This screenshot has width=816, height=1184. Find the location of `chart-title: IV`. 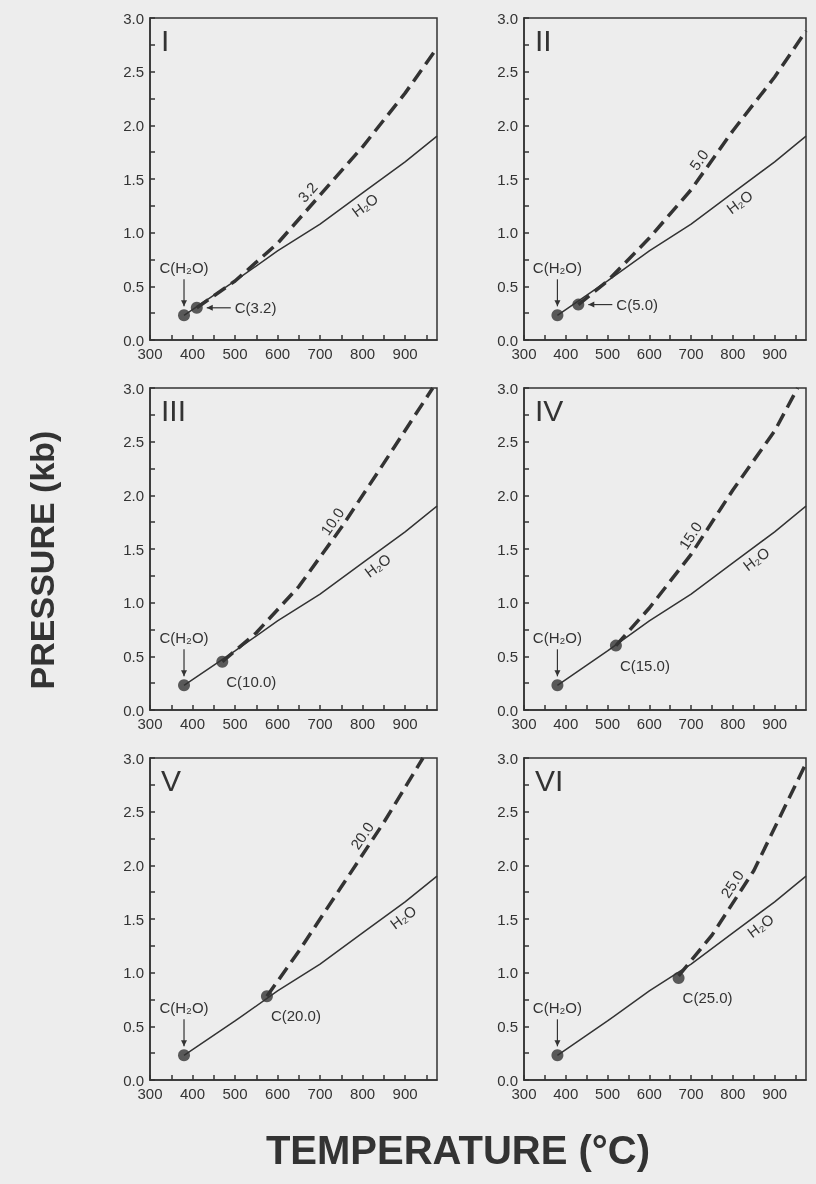

chart-title: IV is located at coordinates (549, 410).